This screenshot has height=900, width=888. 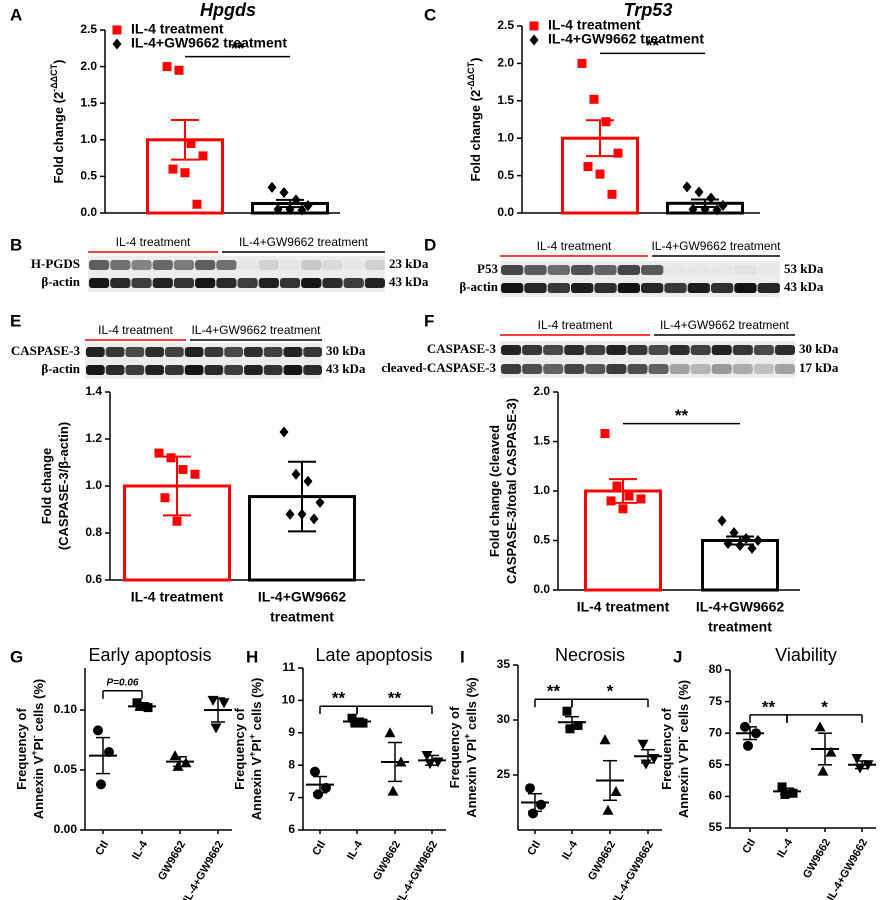 What do you see at coordinates (21, 749) in the screenshot?
I see `y-axis-label: Frequency of` at bounding box center [21, 749].